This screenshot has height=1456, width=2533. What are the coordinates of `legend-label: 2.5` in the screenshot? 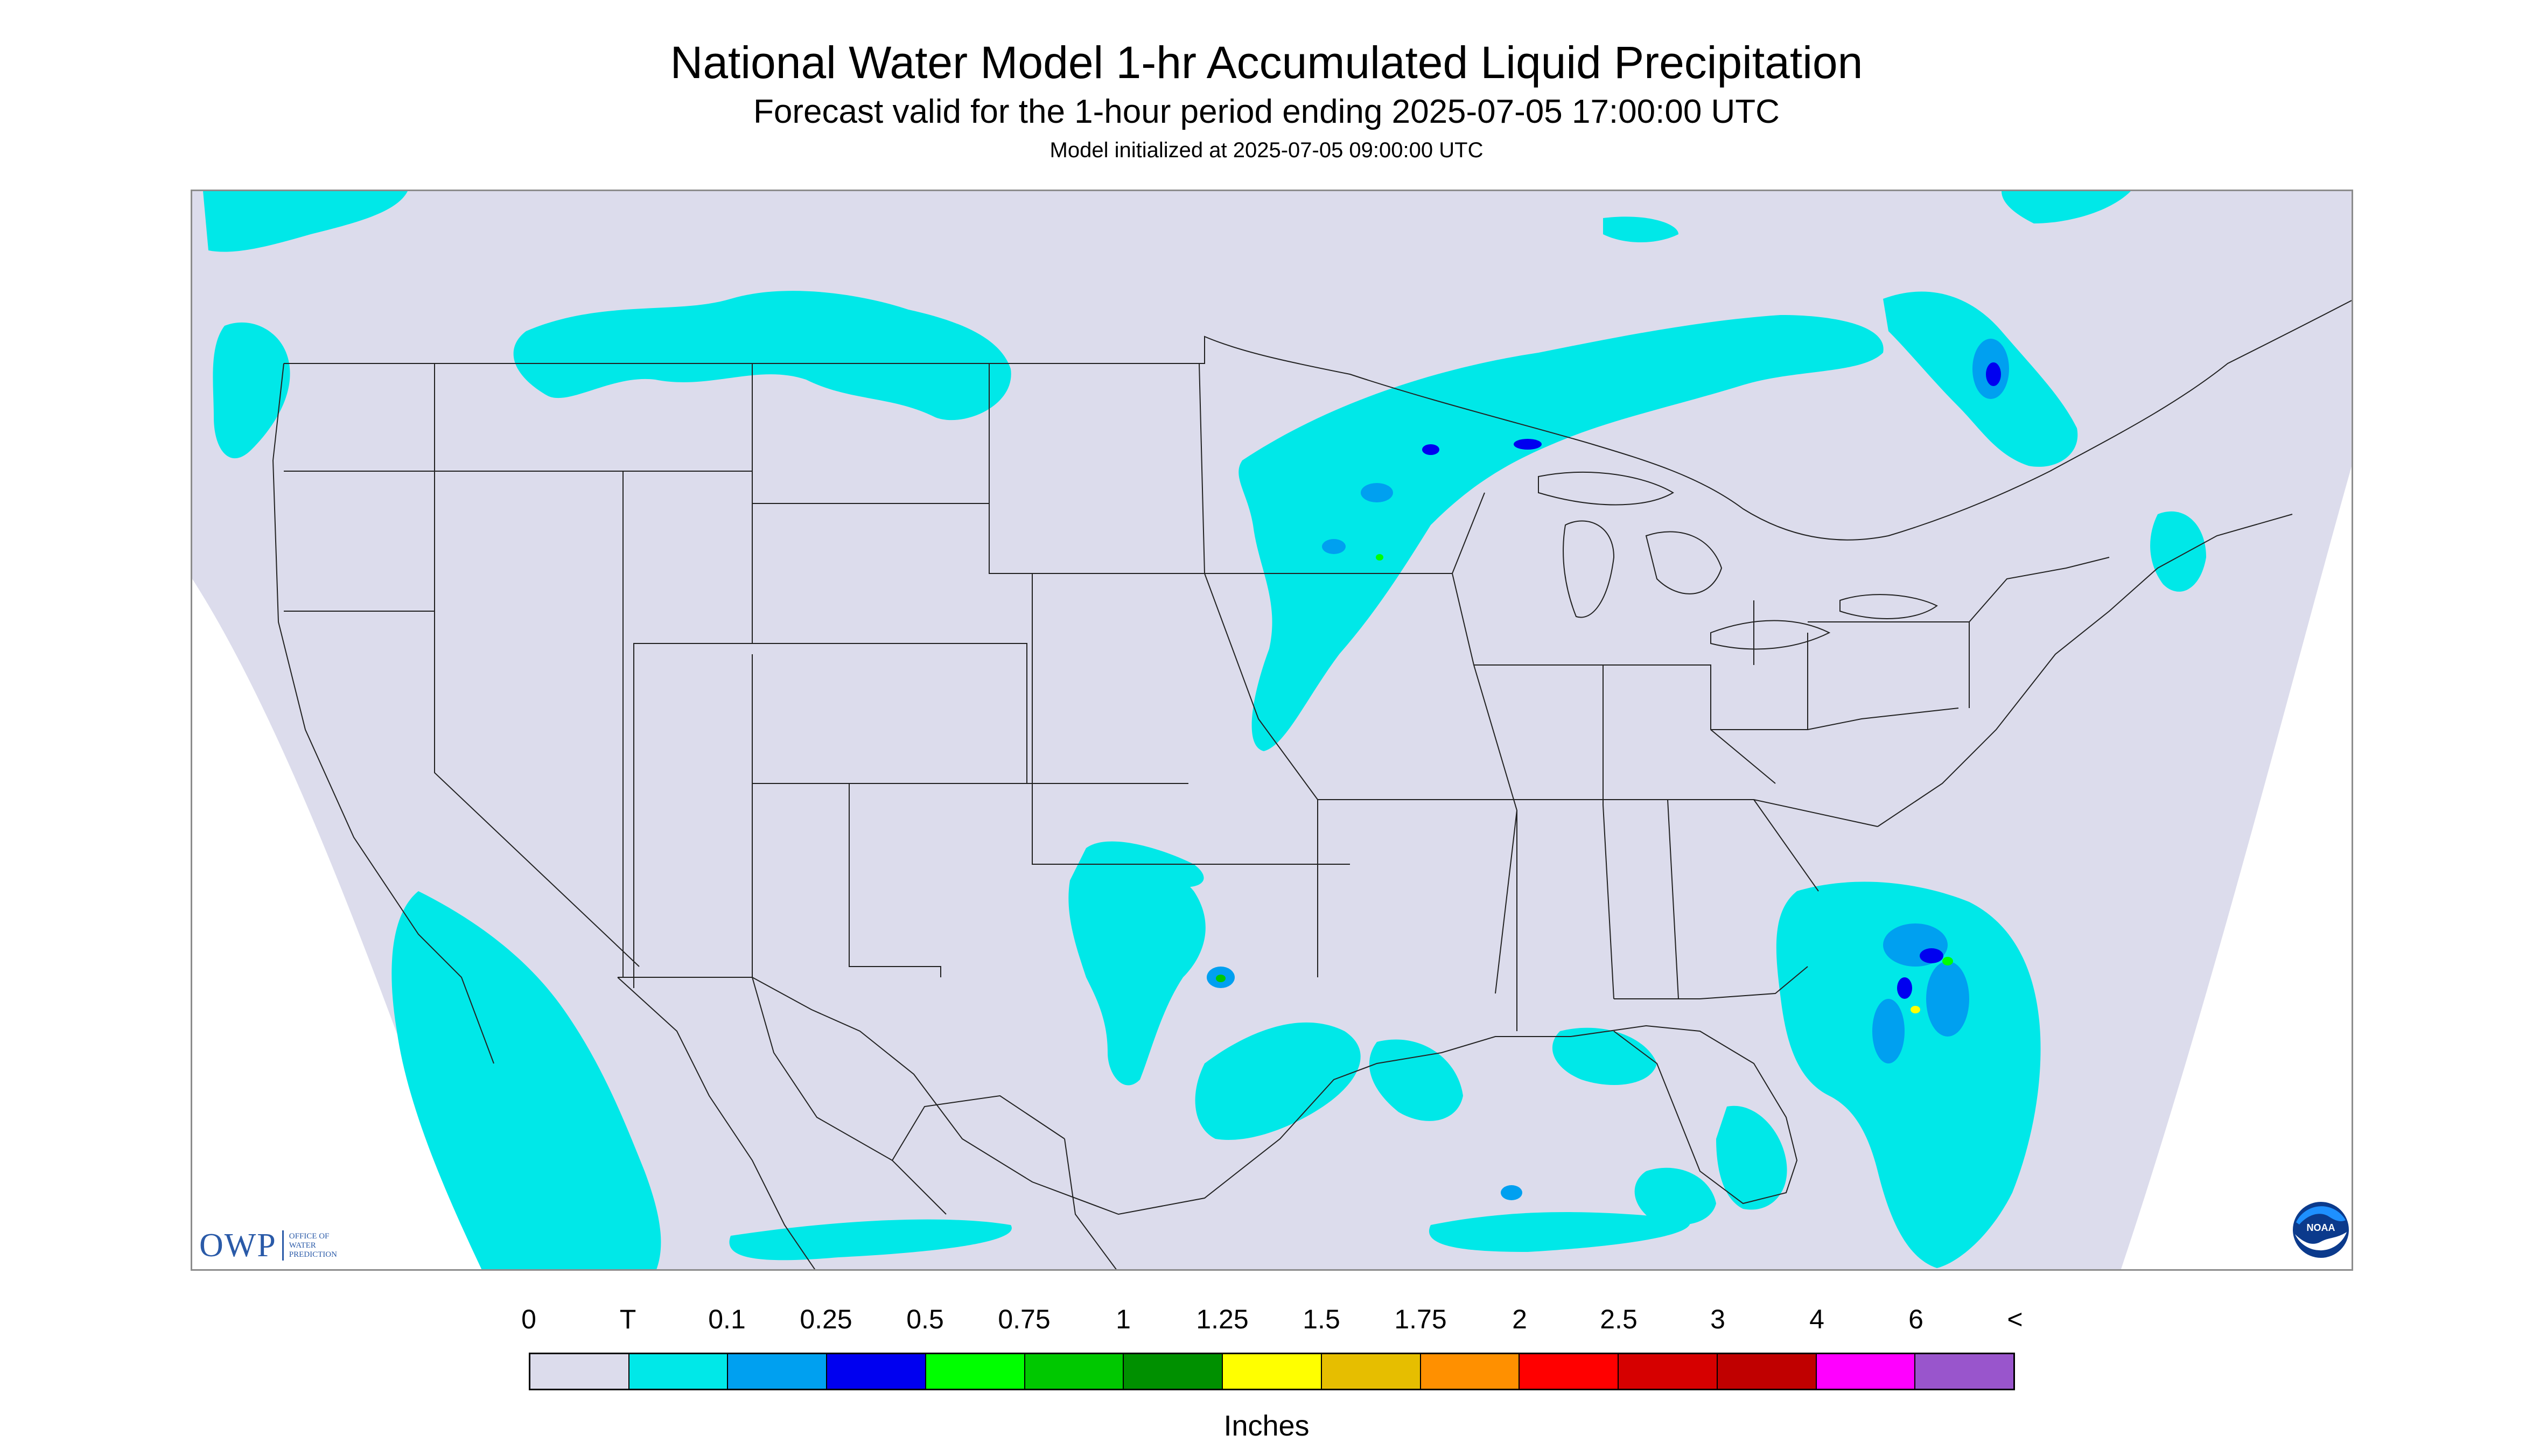 It's located at (1619, 1319).